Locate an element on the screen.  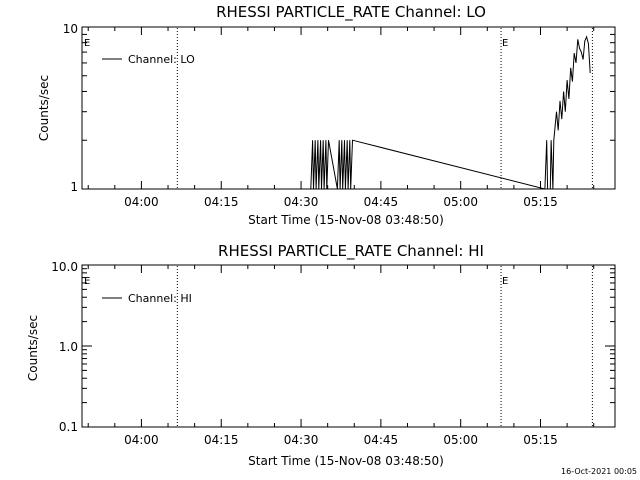
chart-hi-y-tick-label: 0.1 is located at coordinates (68, 427).